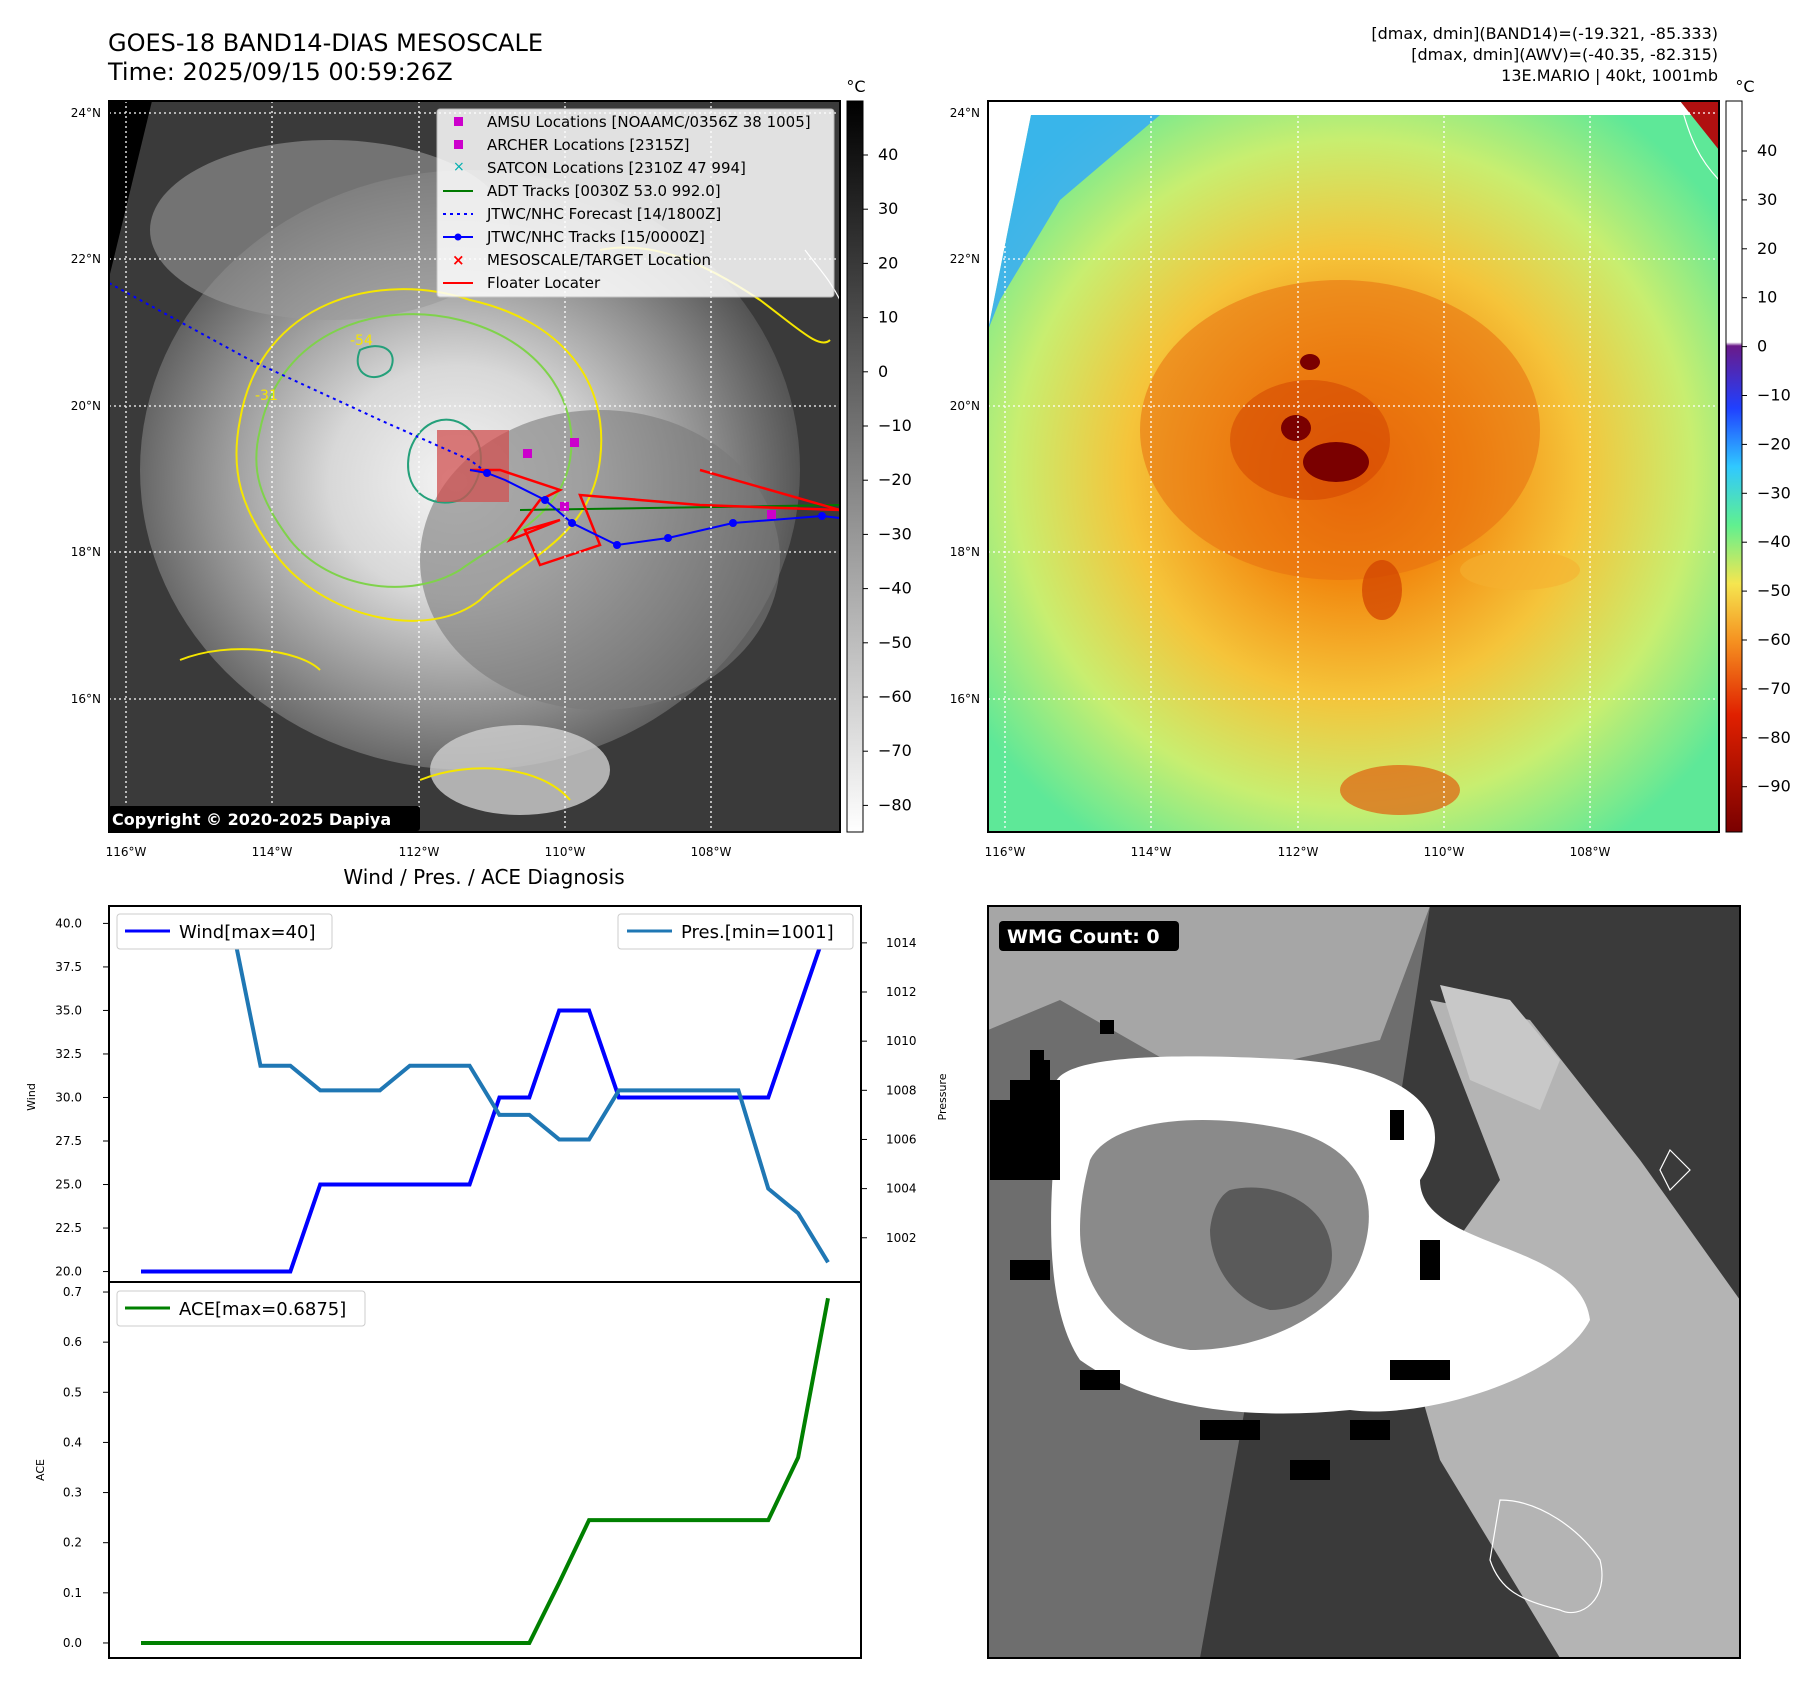 The image size is (1801, 1690). I want to click on floater-locater, so click(655, 517).